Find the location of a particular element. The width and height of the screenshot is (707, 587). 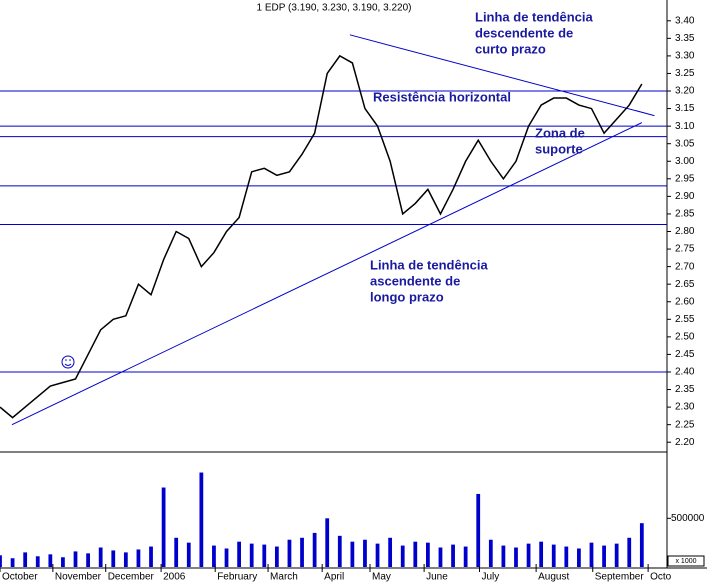

y-tick-label: 2.60 is located at coordinates (685, 301).